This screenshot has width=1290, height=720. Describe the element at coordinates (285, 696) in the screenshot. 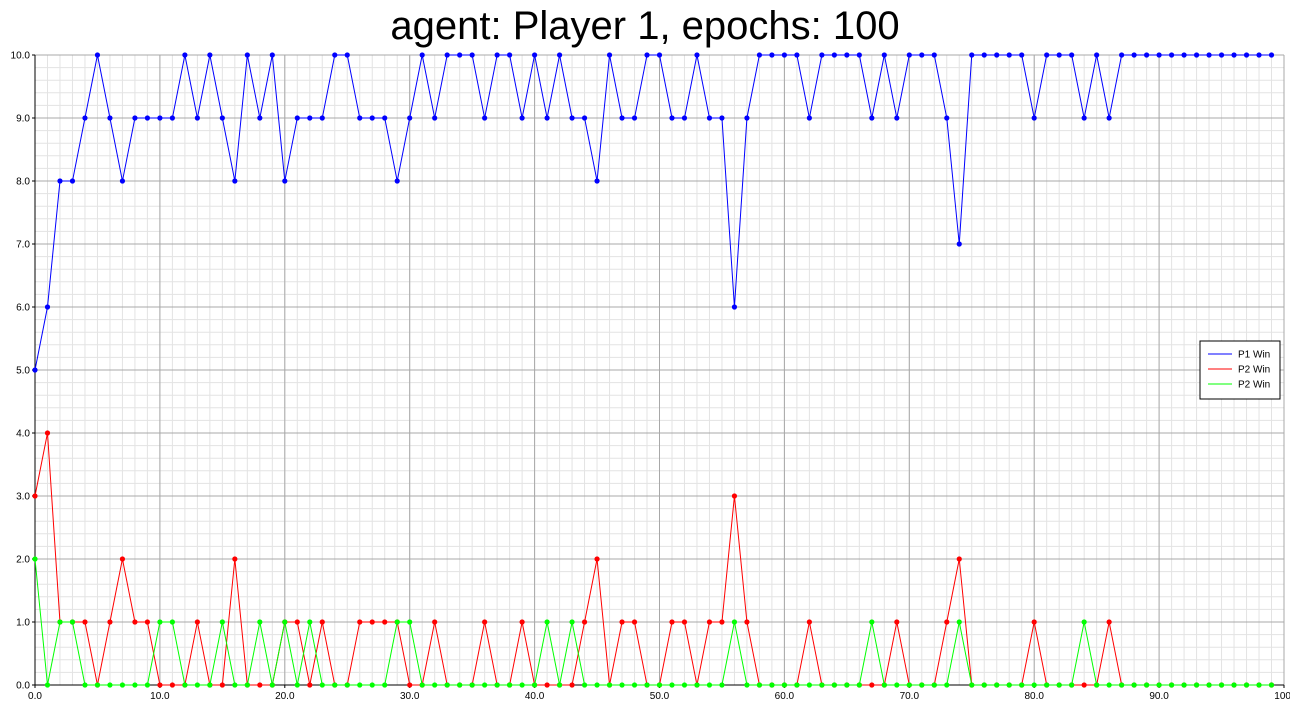

I see `x-tick-label: 20.0` at that location.